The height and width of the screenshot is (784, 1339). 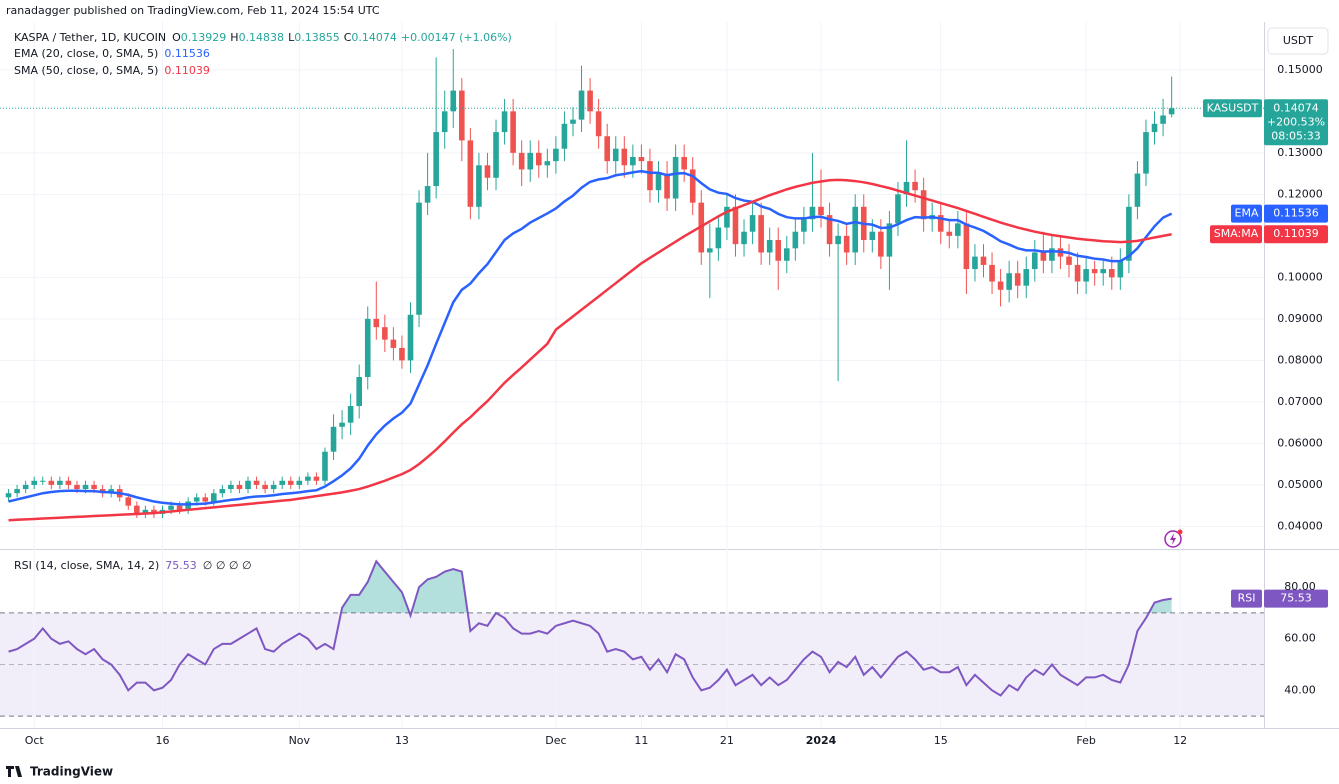 What do you see at coordinates (181, 565) in the screenshot?
I see `rsi-value: 75.53` at bounding box center [181, 565].